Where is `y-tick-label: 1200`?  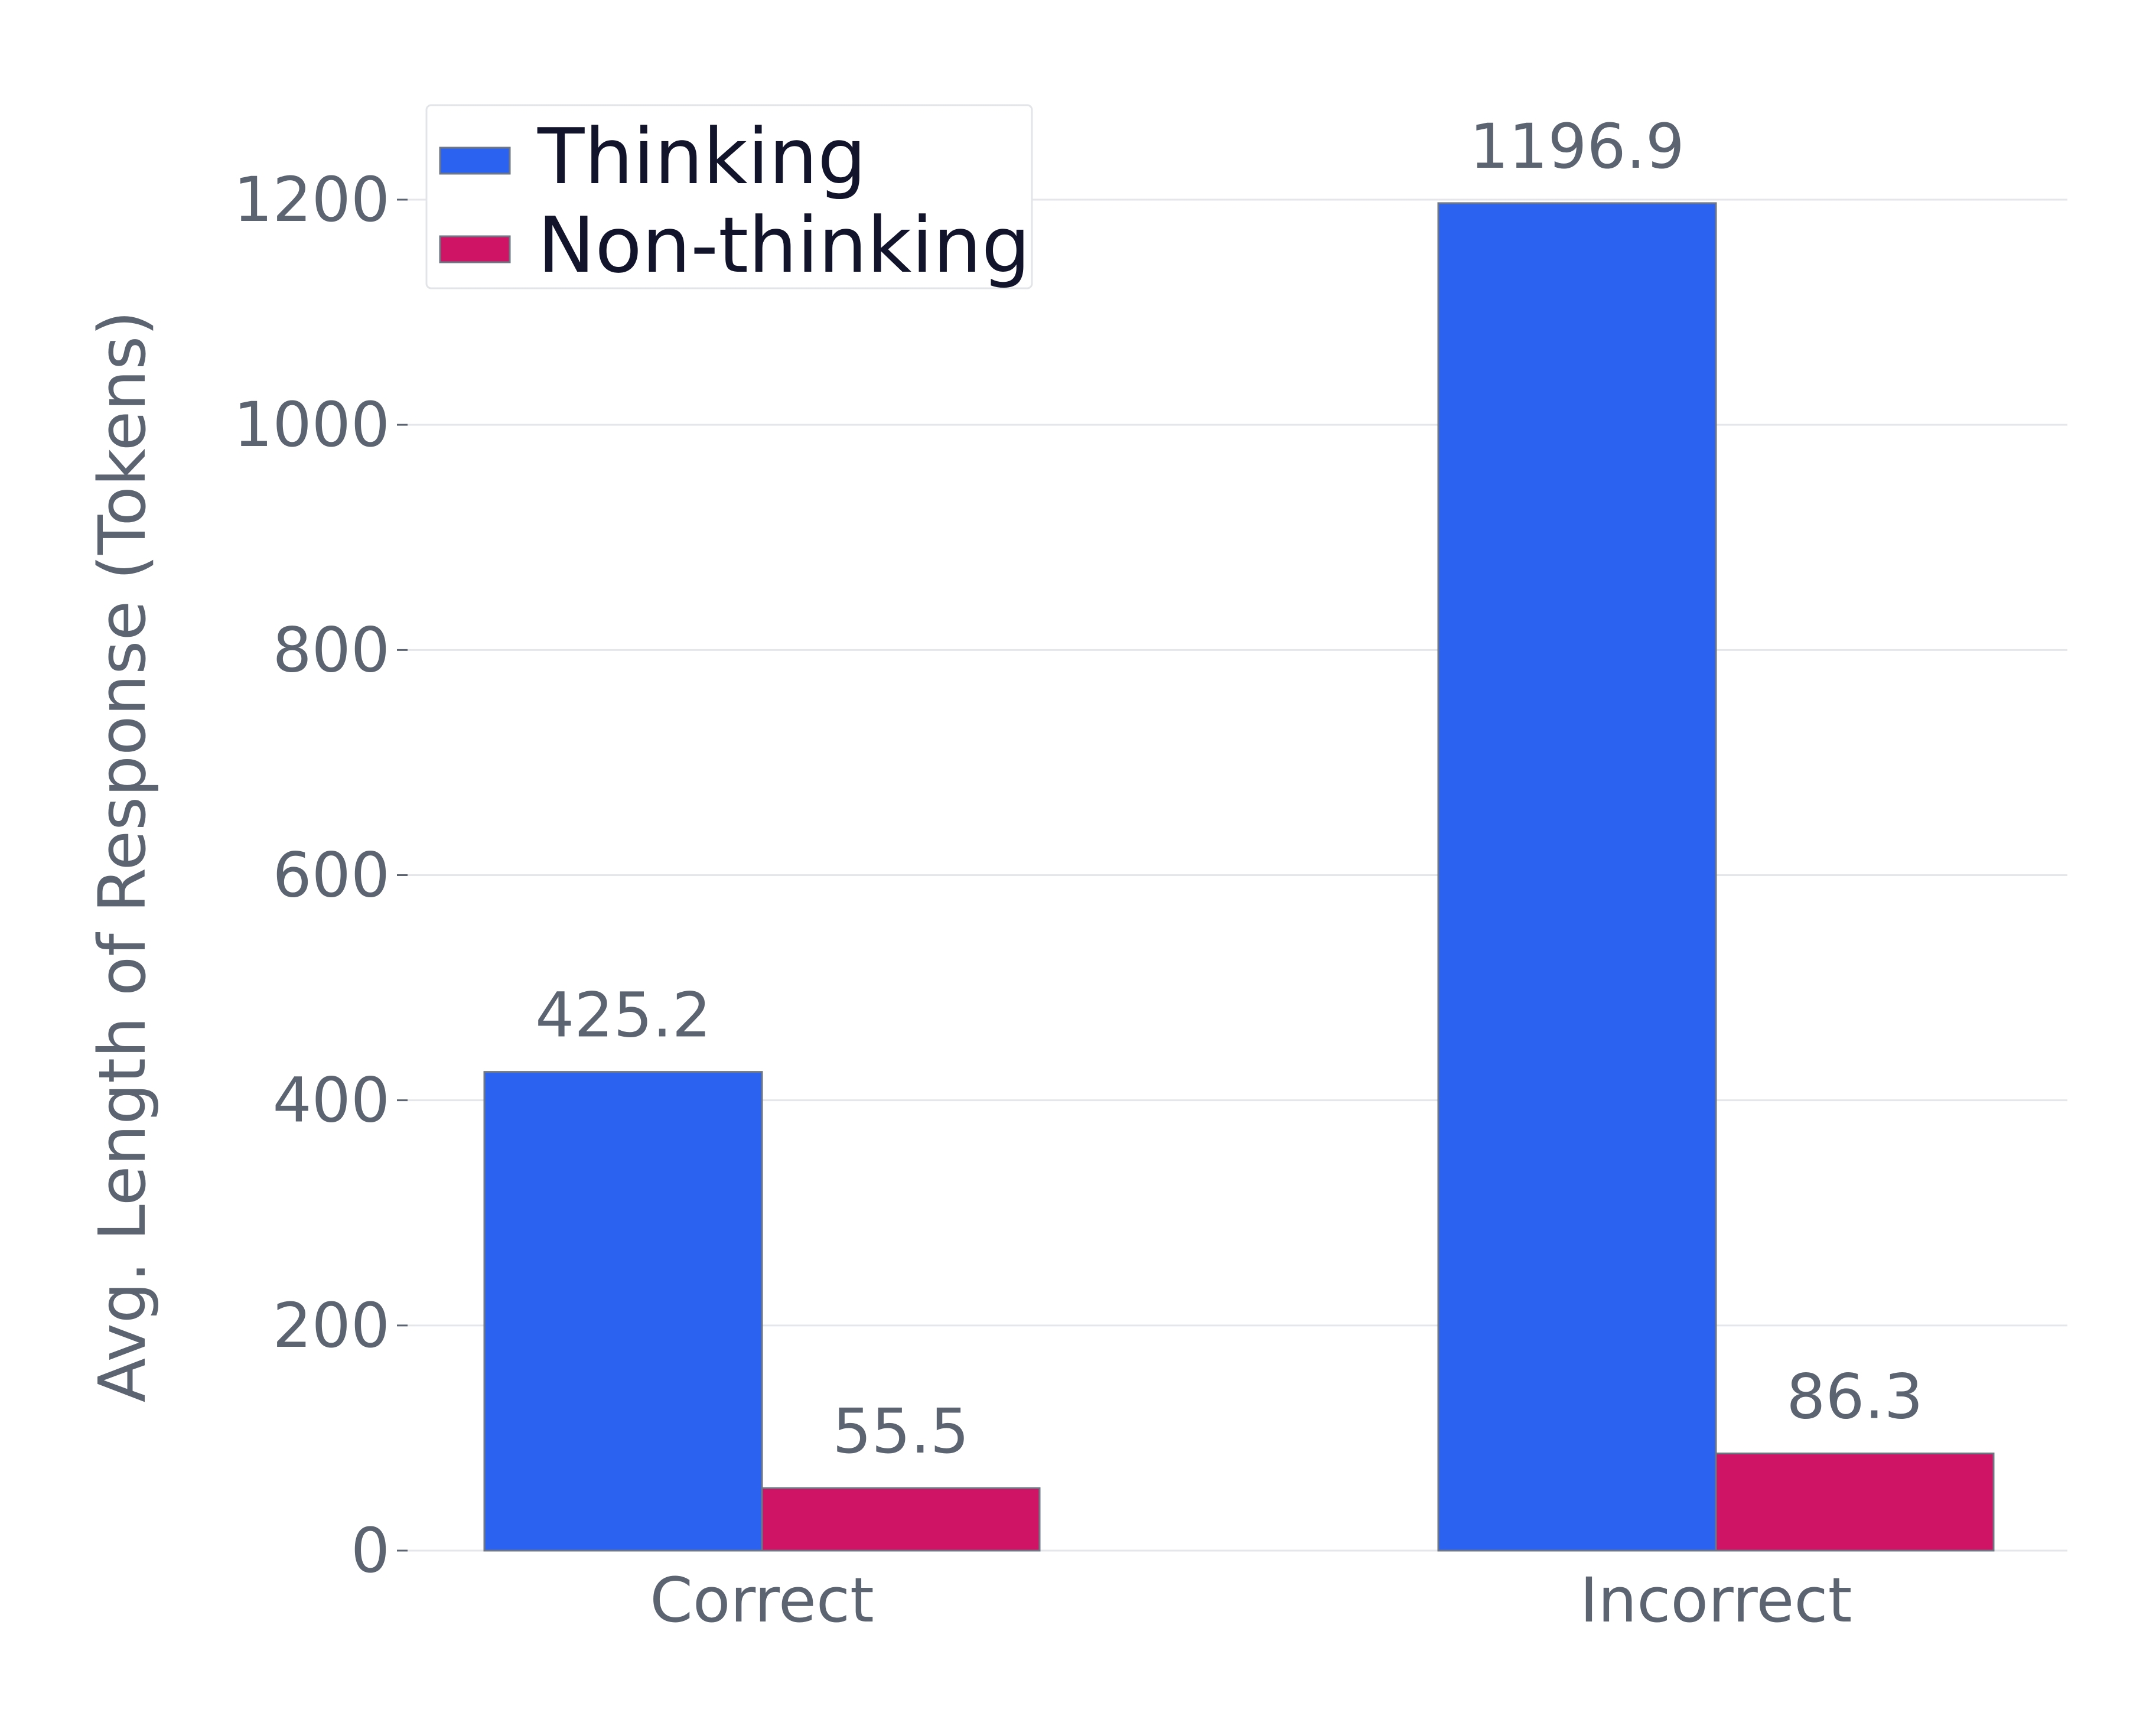 y-tick-label: 1200 is located at coordinates (311, 200).